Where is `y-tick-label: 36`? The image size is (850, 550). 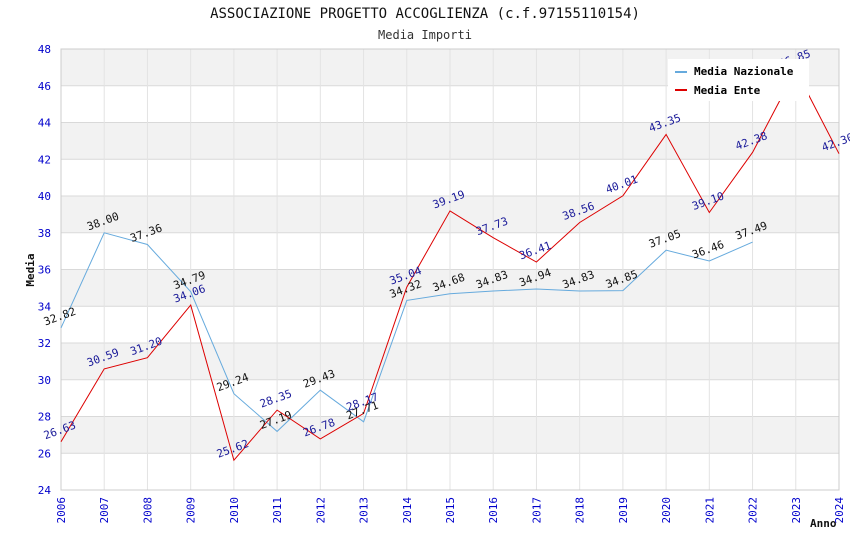 y-tick-label: 36 is located at coordinates (44, 270).